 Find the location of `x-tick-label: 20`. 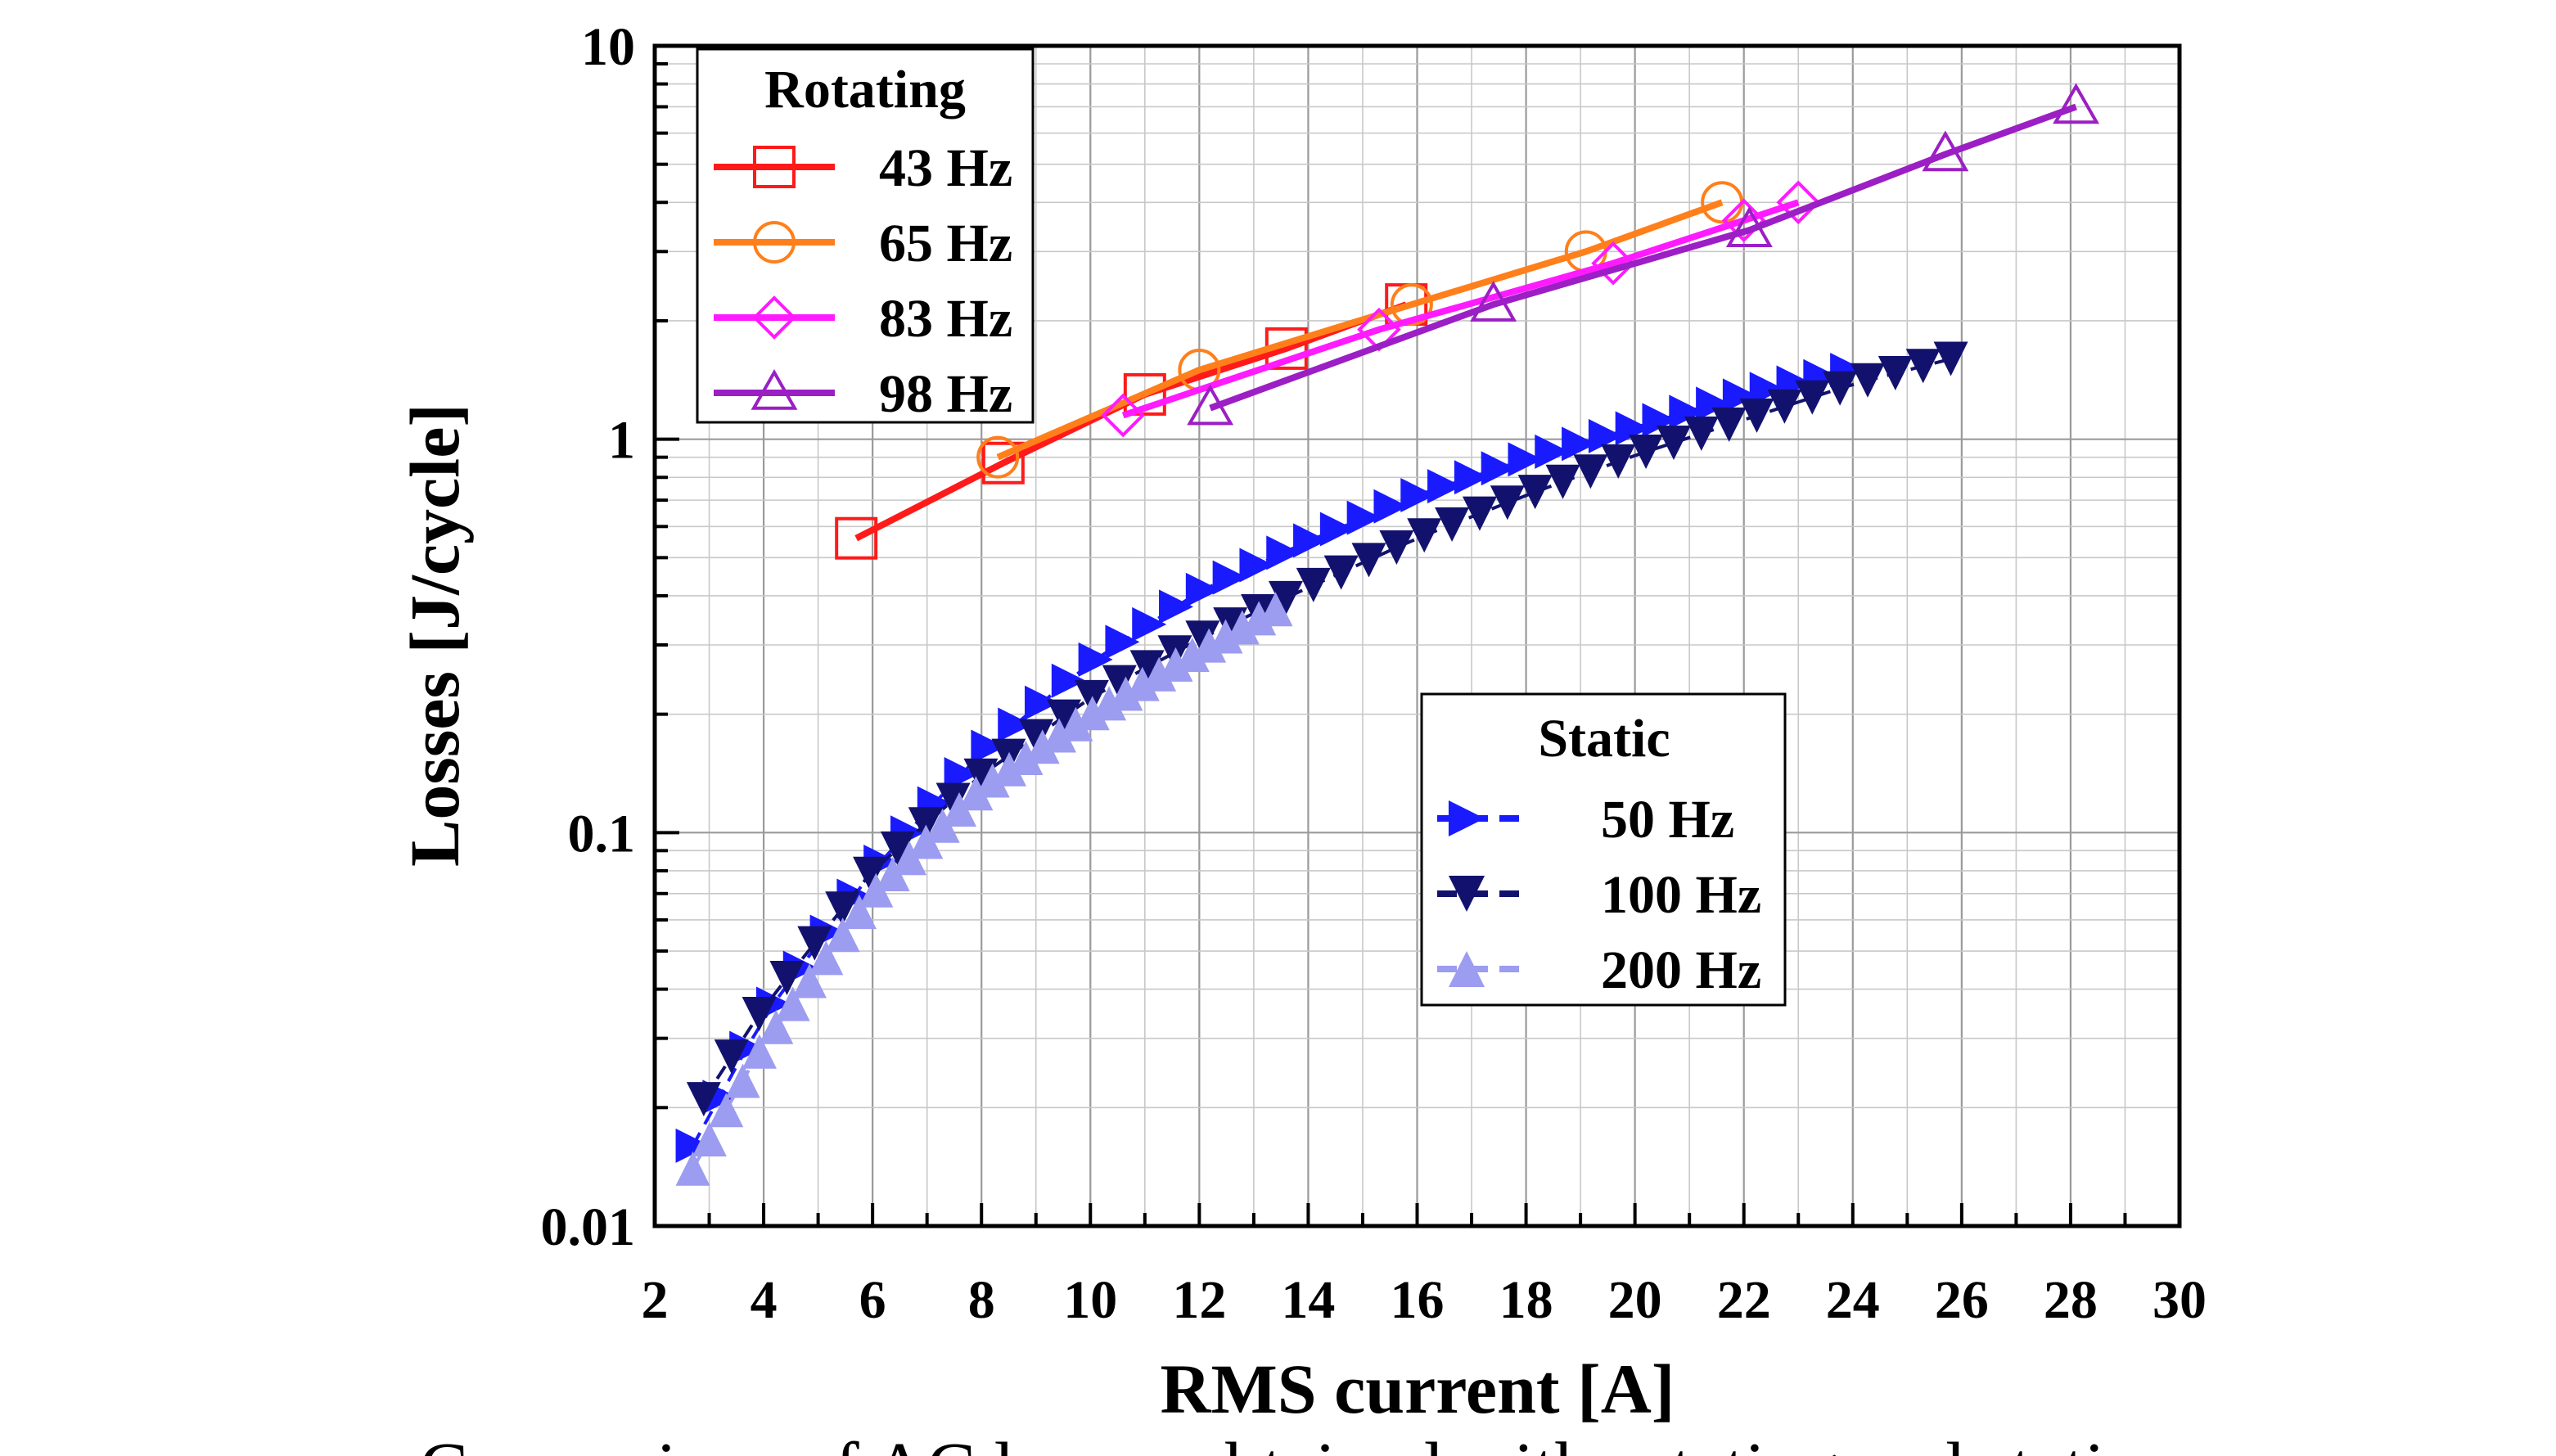

x-tick-label: 20 is located at coordinates (1635, 1300).